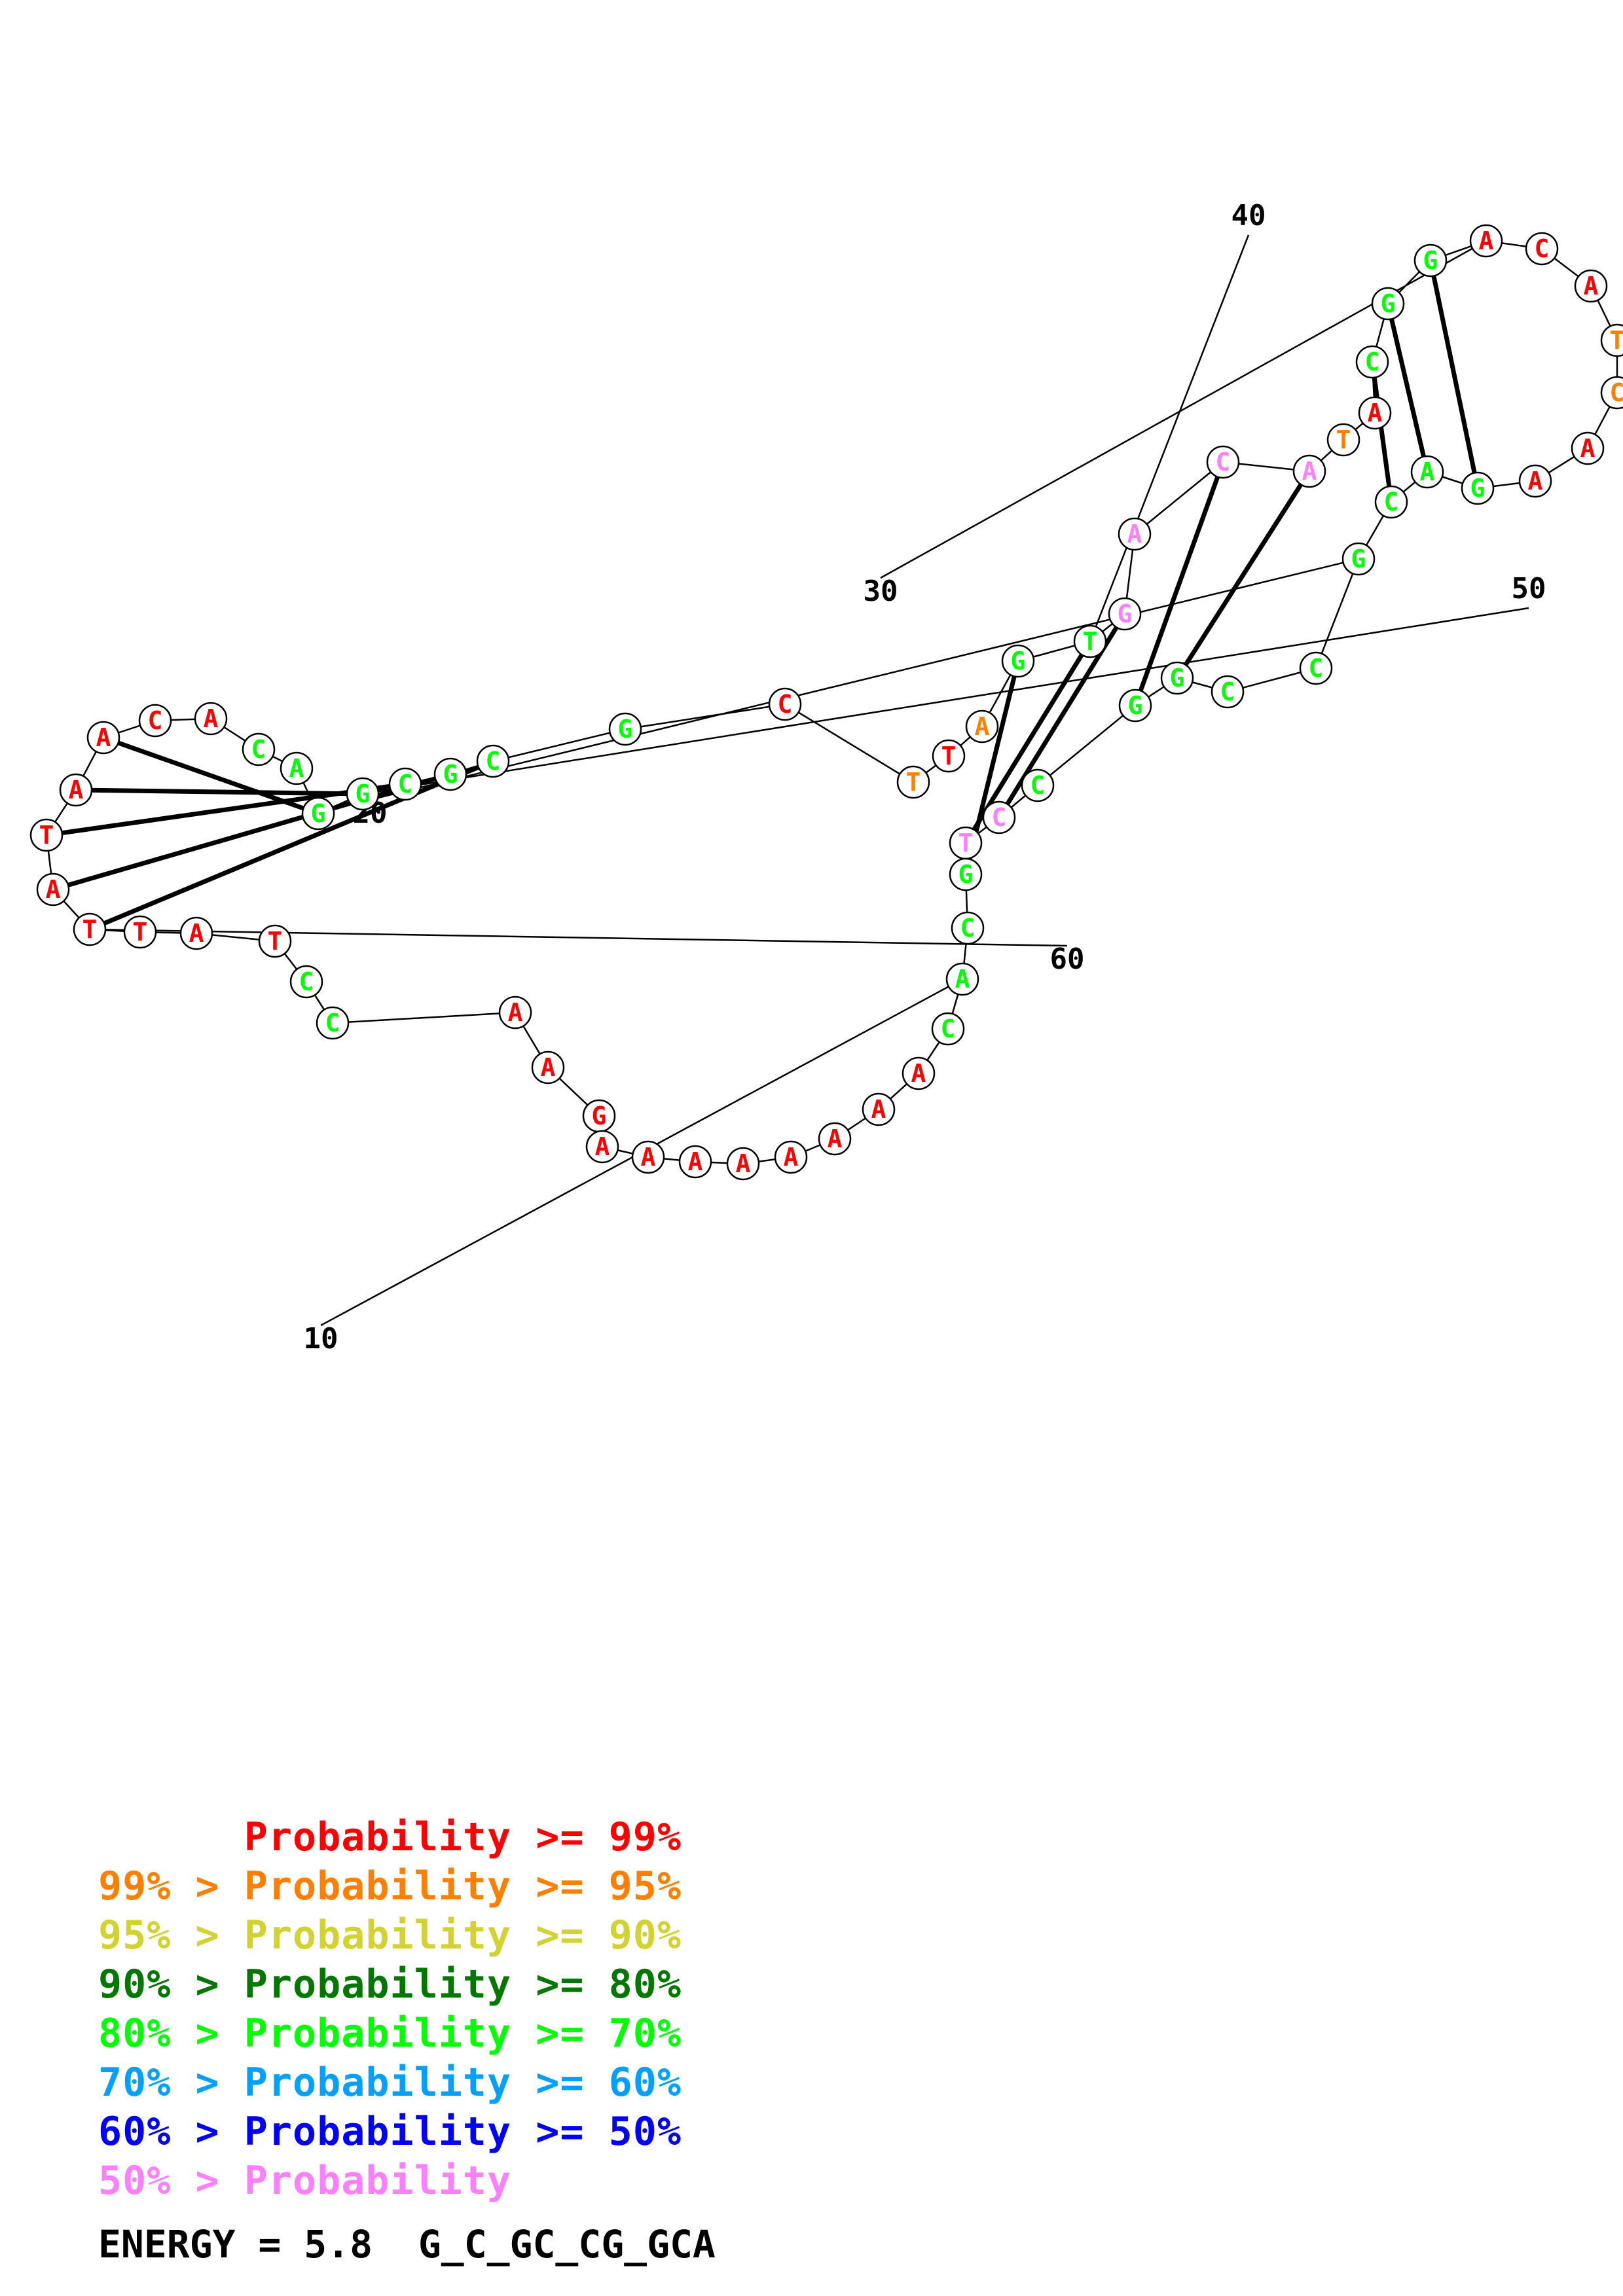  I want to click on energy-line: ENERGY = 5.8 G_C_GC_CG_GCA, so click(407, 2244).